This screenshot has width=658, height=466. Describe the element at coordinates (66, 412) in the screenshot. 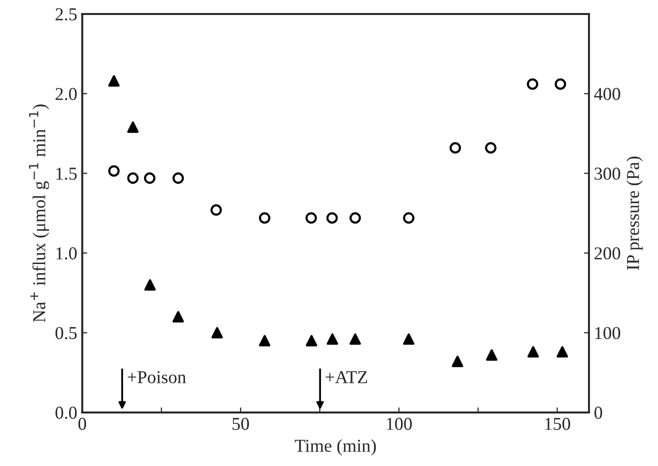

I see `y-tick-label: 0.0` at that location.